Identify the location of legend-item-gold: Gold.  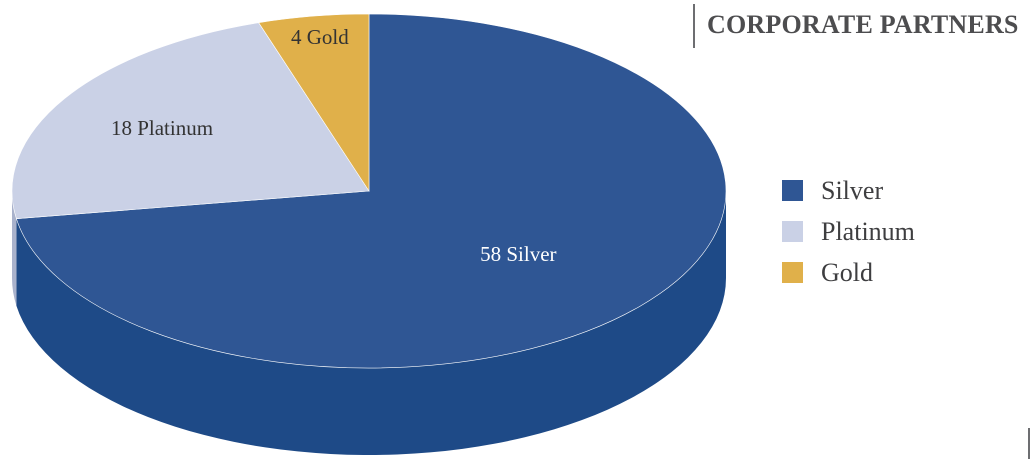
(848, 272).